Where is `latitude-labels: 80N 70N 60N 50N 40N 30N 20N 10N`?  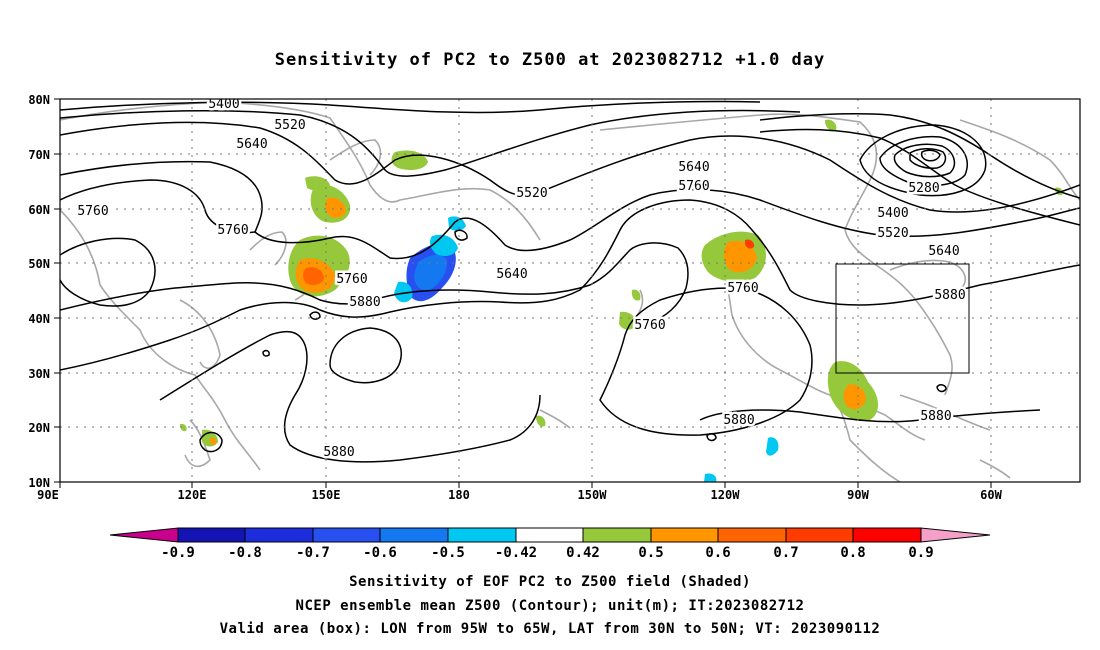 latitude-labels: 80N 70N 60N 50N 40N 30N 20N 10N is located at coordinates (39, 291).